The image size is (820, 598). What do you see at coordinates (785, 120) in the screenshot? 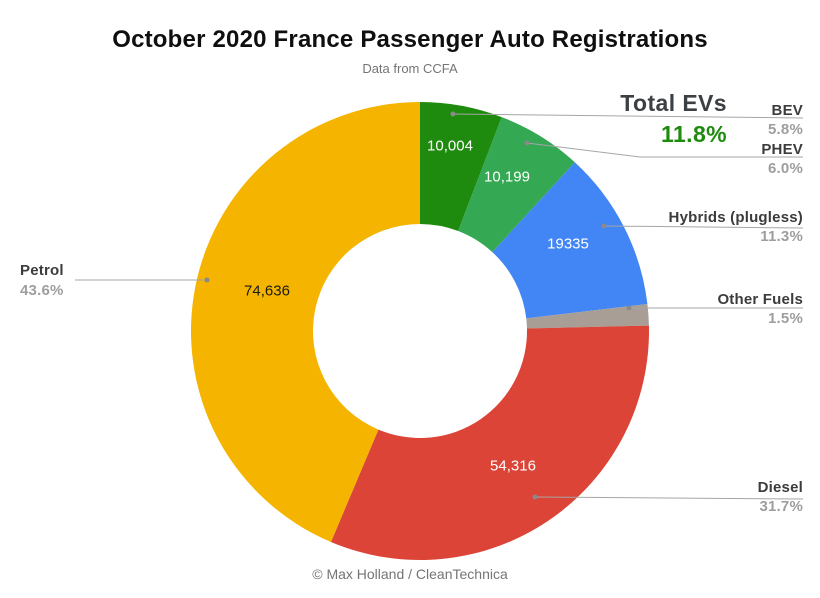
I see `callout-bev: BEV 5.8%` at bounding box center [785, 120].